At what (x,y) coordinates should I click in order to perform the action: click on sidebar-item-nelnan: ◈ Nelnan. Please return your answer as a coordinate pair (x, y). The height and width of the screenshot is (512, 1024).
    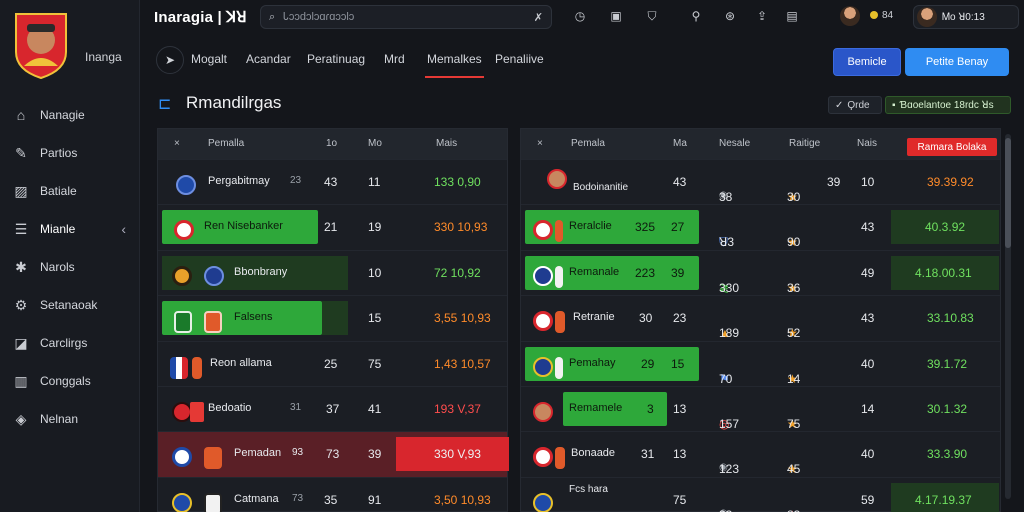
    Looking at the image, I should click on (70, 419).